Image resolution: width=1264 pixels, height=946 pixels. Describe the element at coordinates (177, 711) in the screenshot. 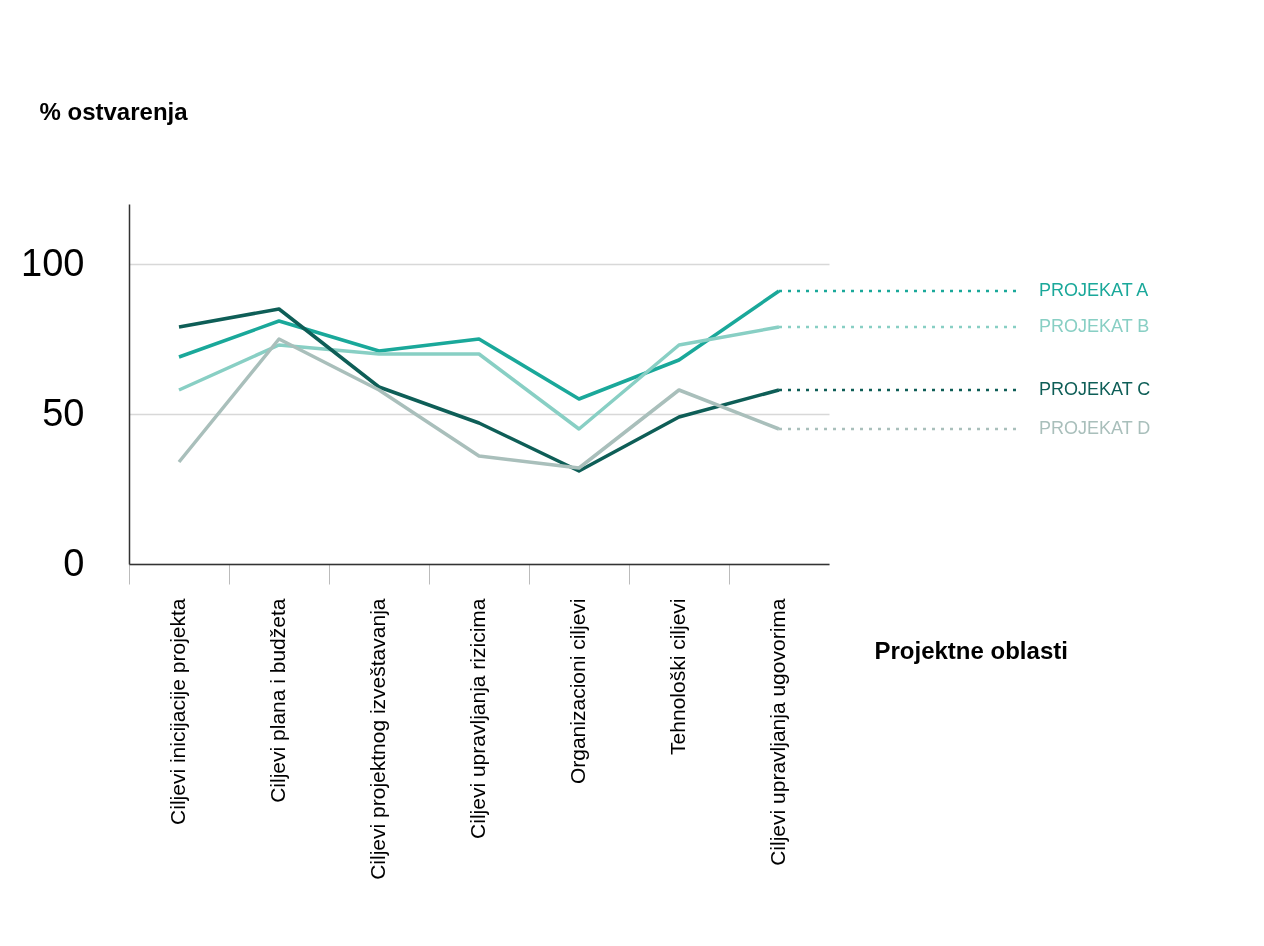

I see `x-tick-label: Ciljevi inicijacije projekta` at that location.